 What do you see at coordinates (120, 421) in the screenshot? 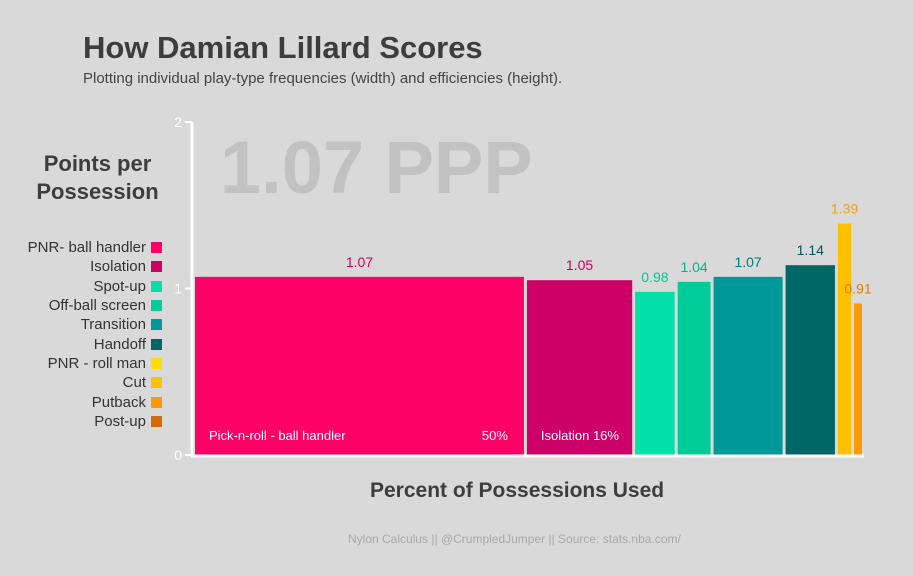
I see `legend-label: Post-up` at bounding box center [120, 421].